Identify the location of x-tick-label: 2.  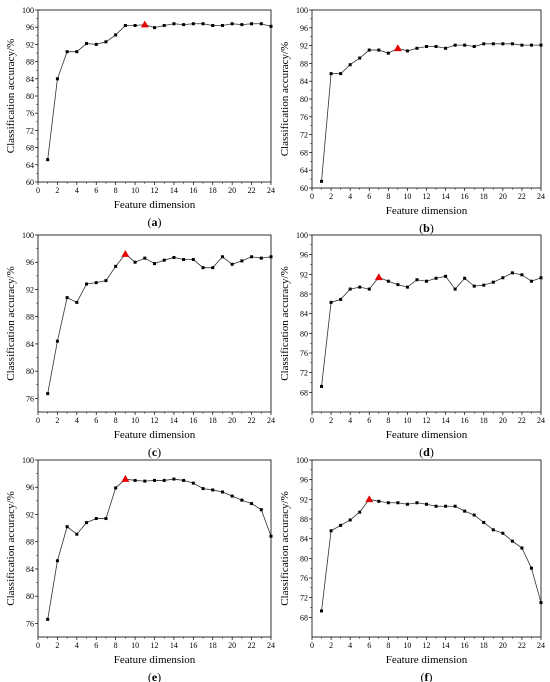
(331, 645).